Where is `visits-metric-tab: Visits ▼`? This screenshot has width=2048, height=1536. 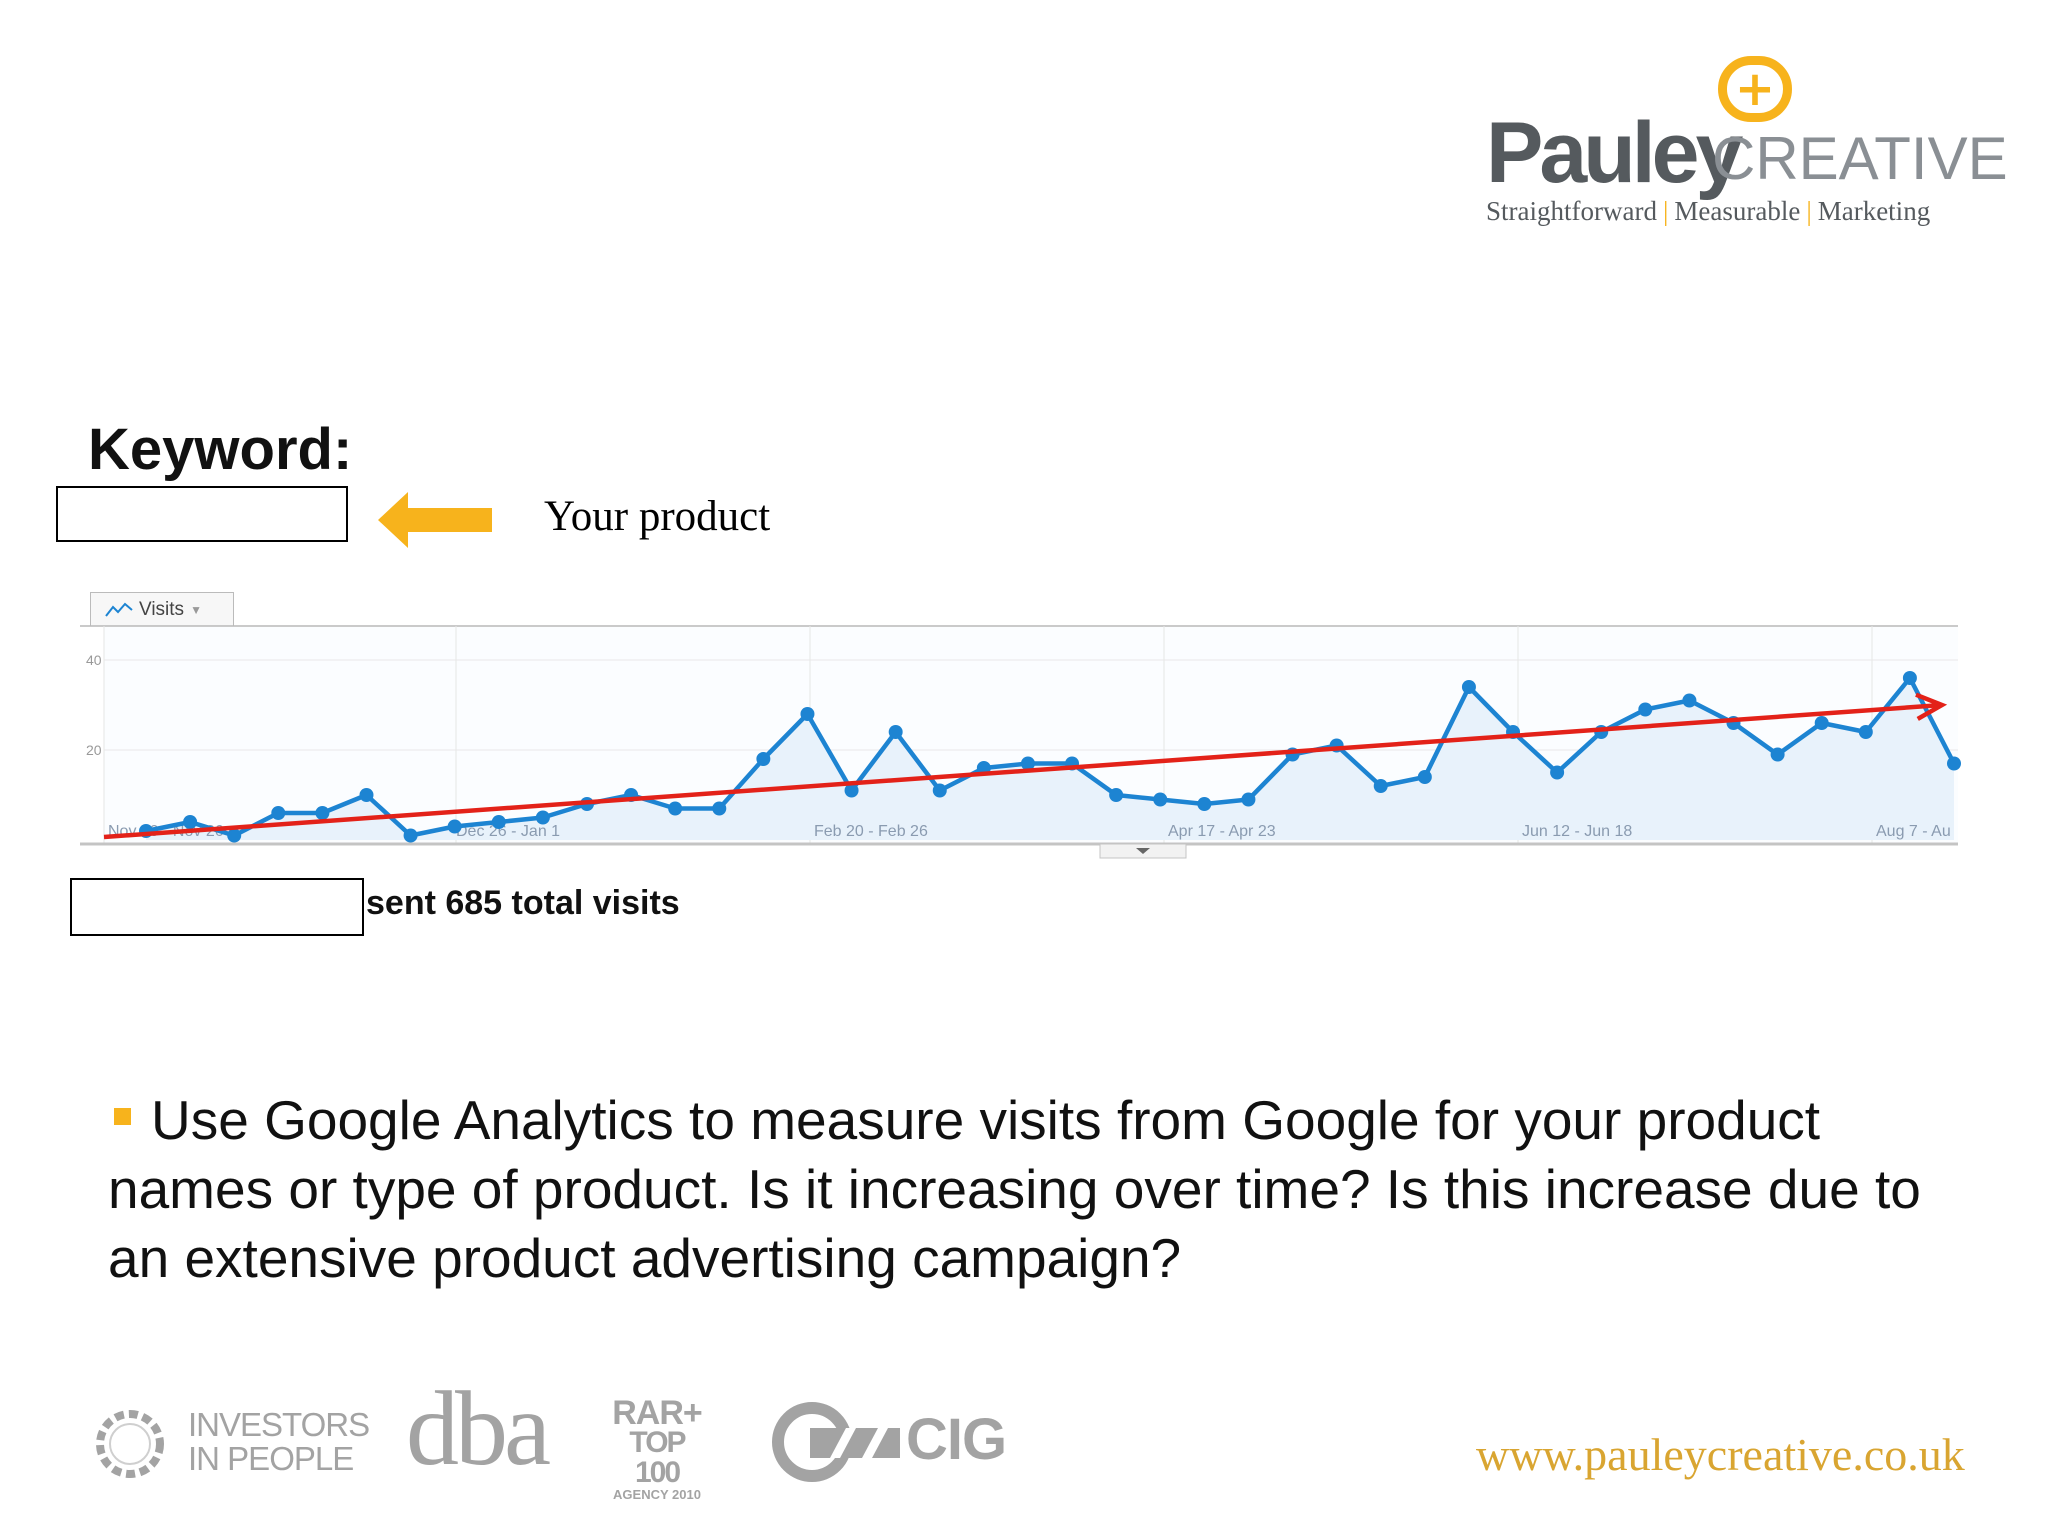 visits-metric-tab: Visits ▼ is located at coordinates (162, 609).